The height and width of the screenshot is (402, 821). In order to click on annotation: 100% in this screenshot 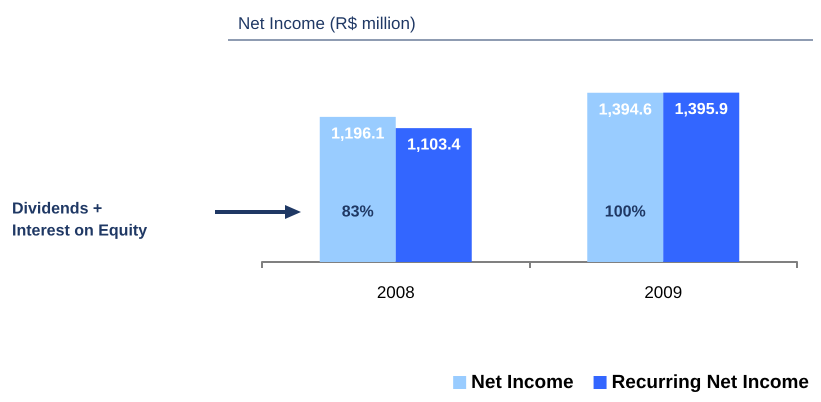, I will do `click(625, 212)`.